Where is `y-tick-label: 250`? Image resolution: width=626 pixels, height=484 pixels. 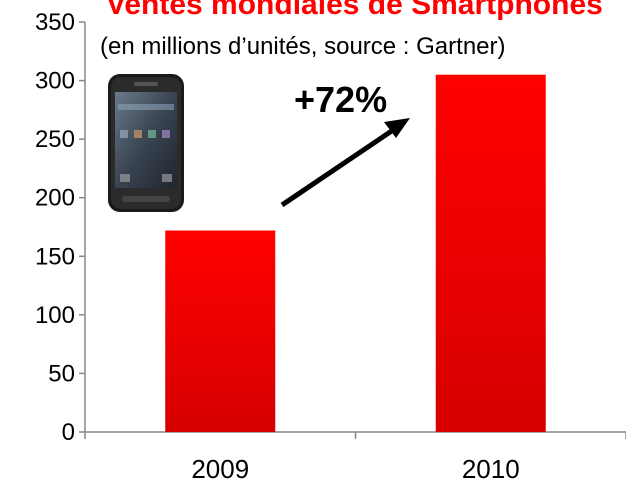 y-tick-label: 250 is located at coordinates (55, 139).